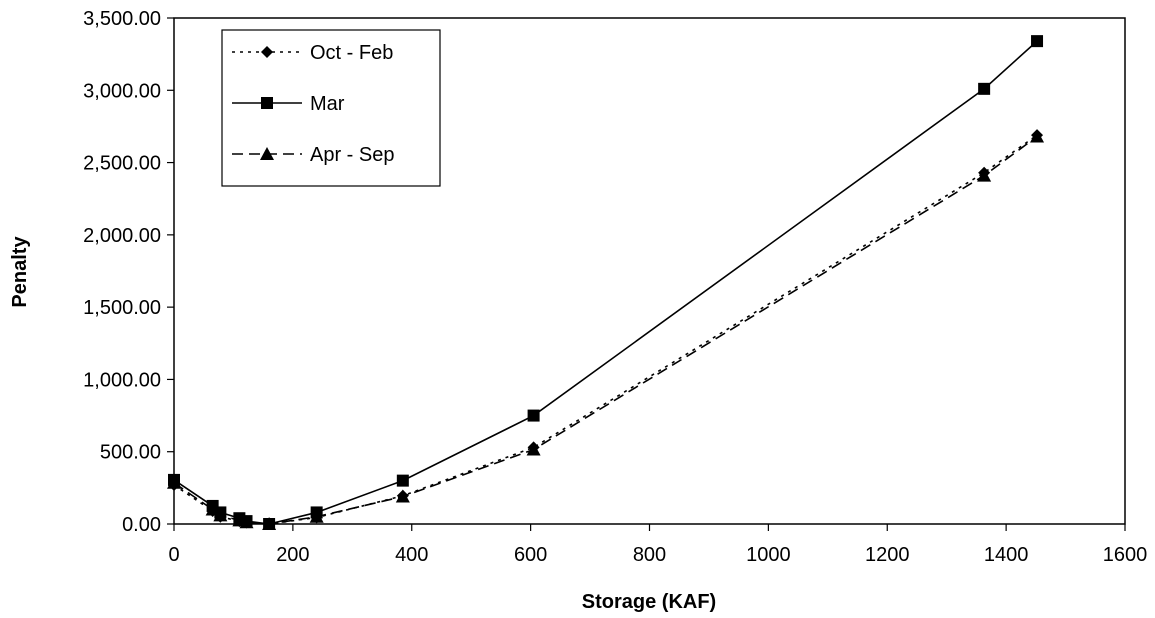  I want to click on x-axis-ticks: 0 200 400 600 800 1000 1200 1400 1600, so click(657, 545).